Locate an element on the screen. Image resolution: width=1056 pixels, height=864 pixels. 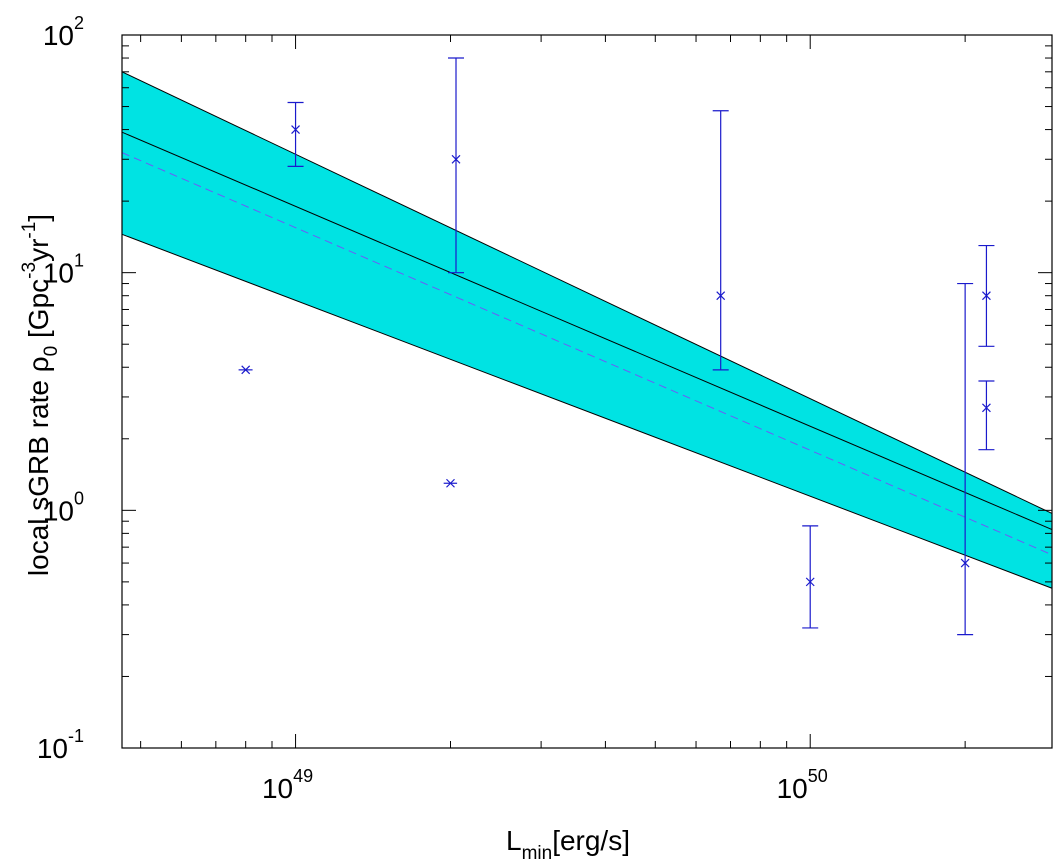
y-axis-label: local sGRB rate ρ0 [Gpc-3yr-1] is located at coordinates (40, 395).